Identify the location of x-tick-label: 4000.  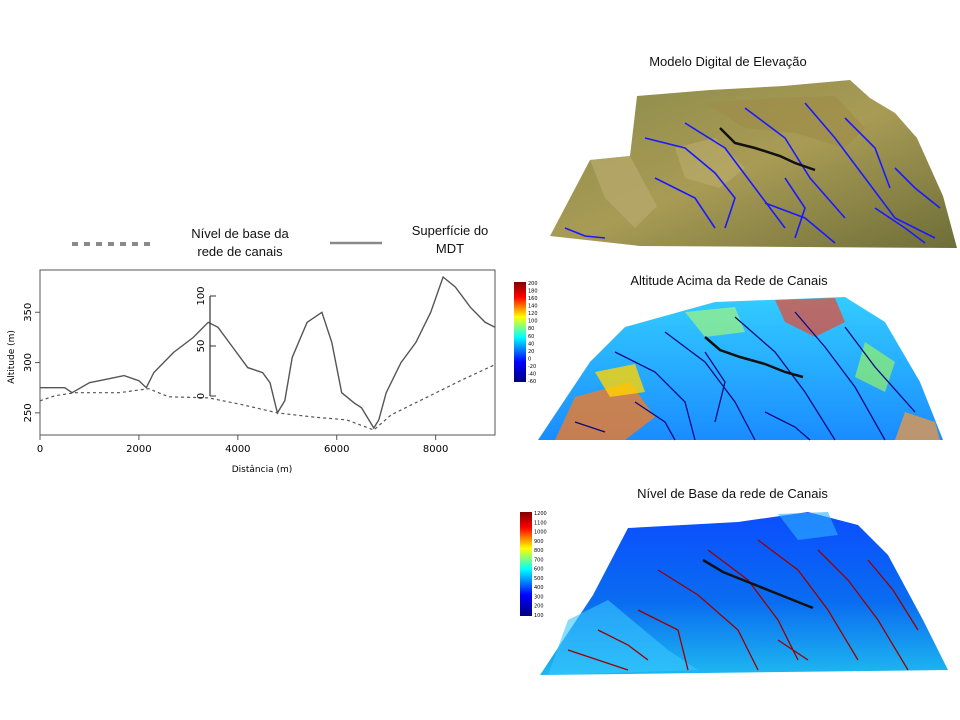
(237, 449).